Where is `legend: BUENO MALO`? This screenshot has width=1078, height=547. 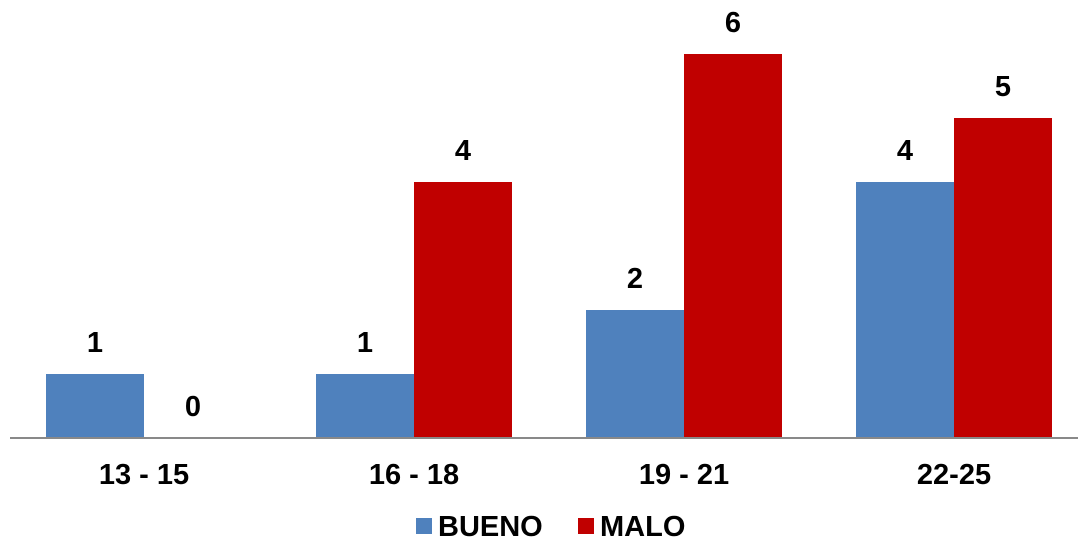 legend: BUENO MALO is located at coordinates (550, 527).